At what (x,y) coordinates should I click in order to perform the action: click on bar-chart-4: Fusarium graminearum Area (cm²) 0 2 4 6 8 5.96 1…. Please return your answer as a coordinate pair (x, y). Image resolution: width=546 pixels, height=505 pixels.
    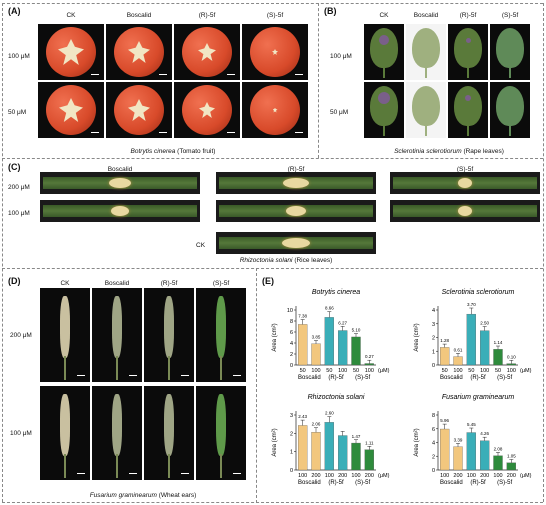
    Looking at the image, I should click on (473, 440).